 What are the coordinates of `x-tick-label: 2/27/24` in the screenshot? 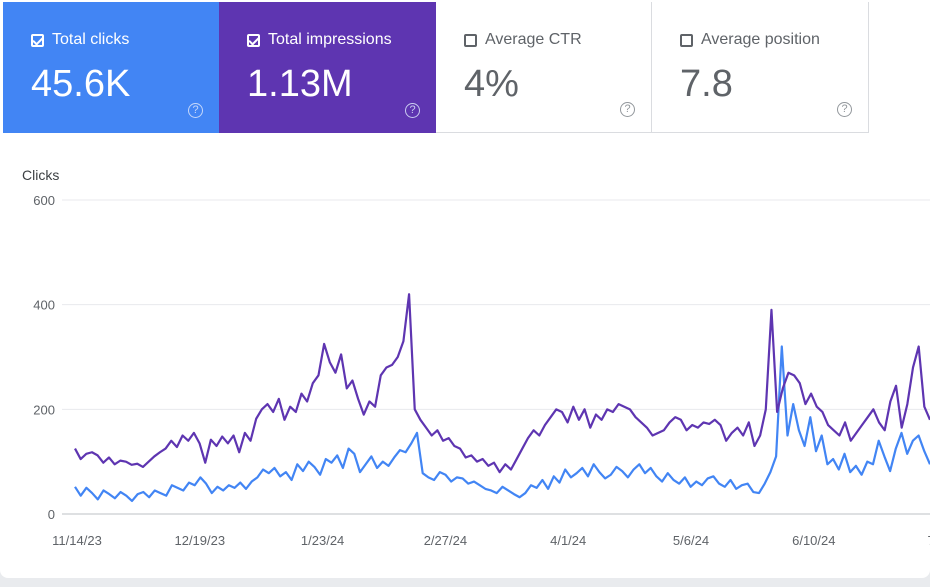 It's located at (445, 540).